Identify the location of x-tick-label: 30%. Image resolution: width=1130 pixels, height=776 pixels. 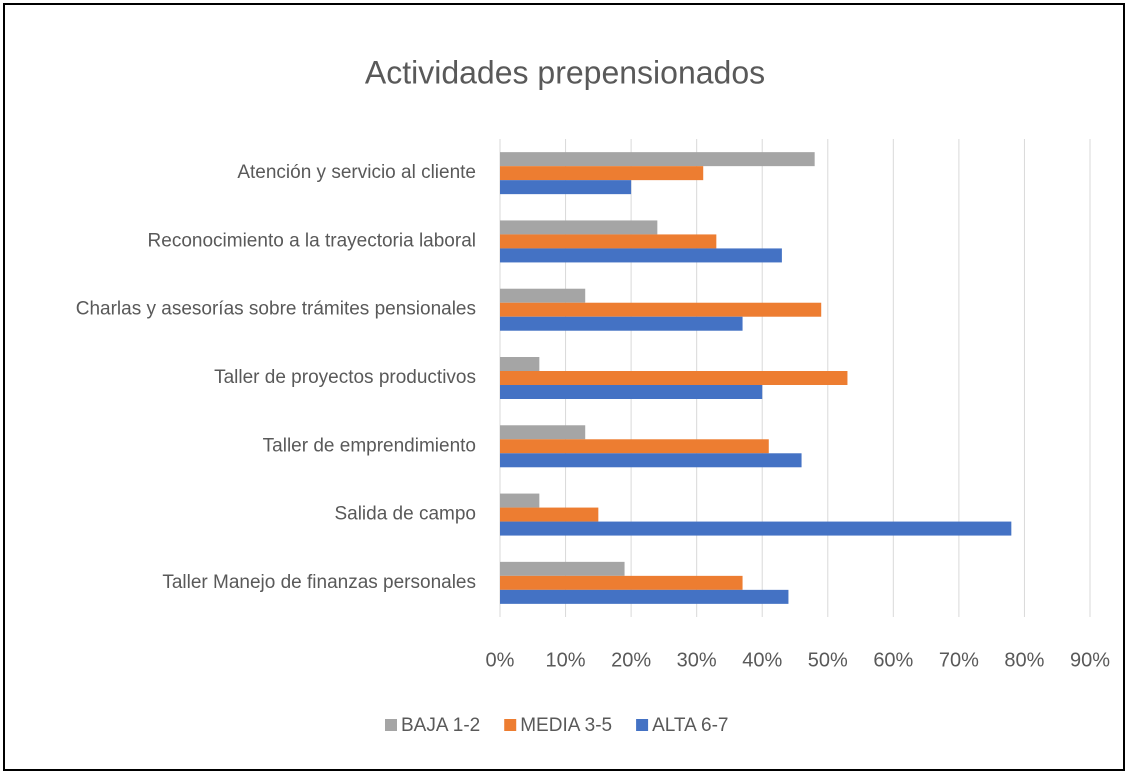
(697, 660).